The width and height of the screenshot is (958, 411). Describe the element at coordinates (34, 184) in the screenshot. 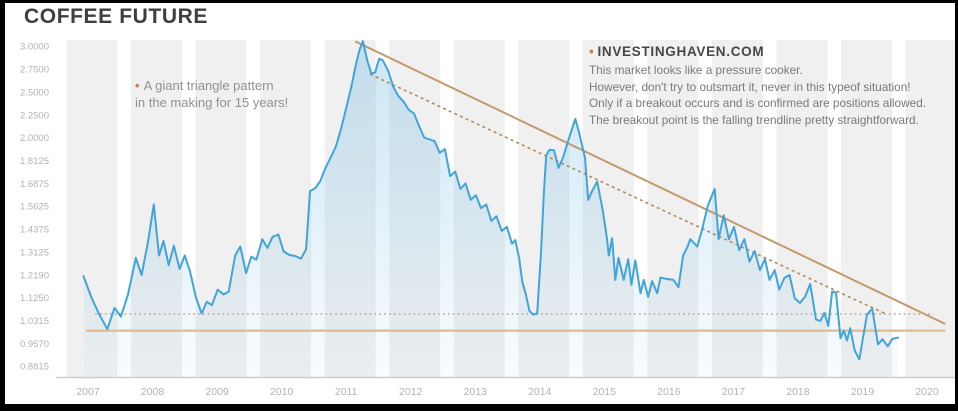

I see `y-axis-label: 1.6875` at that location.